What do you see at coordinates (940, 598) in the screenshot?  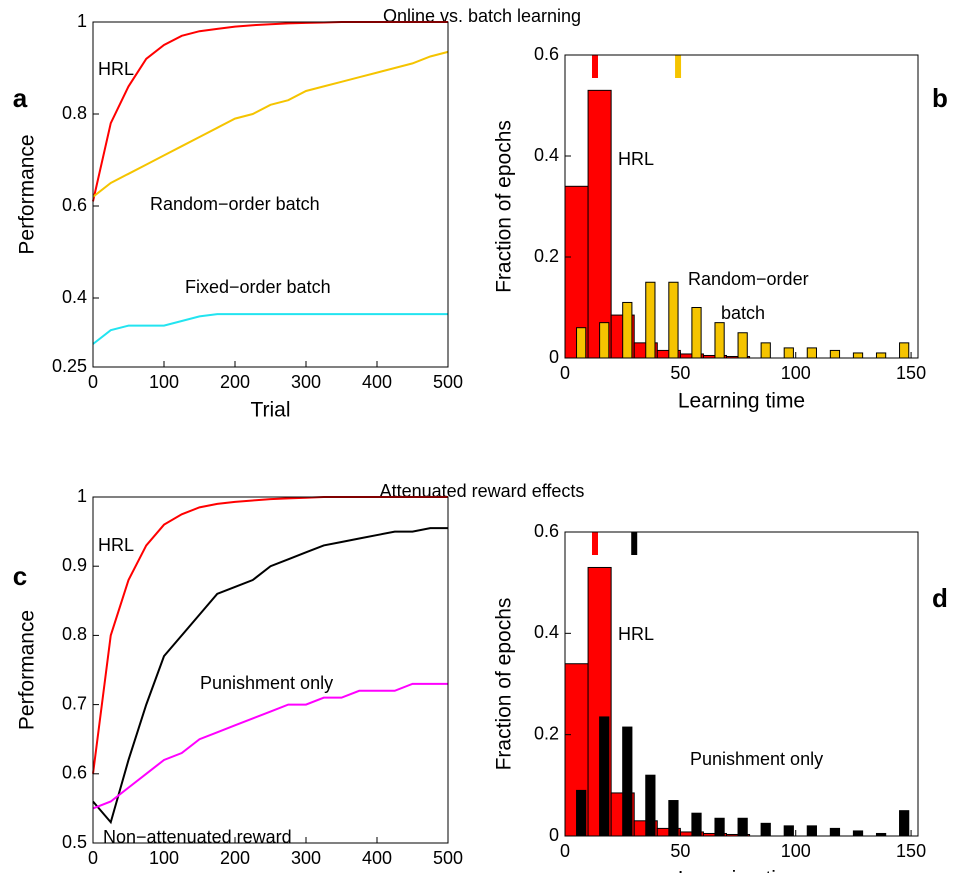 I see `panel-label: d` at bounding box center [940, 598].